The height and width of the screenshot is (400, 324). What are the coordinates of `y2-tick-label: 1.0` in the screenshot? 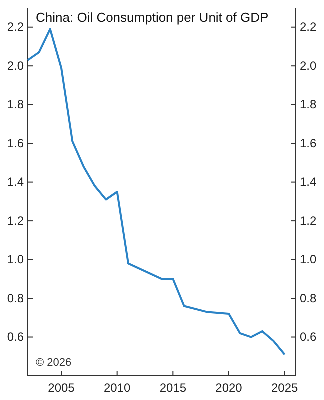 It's located at (309, 259).